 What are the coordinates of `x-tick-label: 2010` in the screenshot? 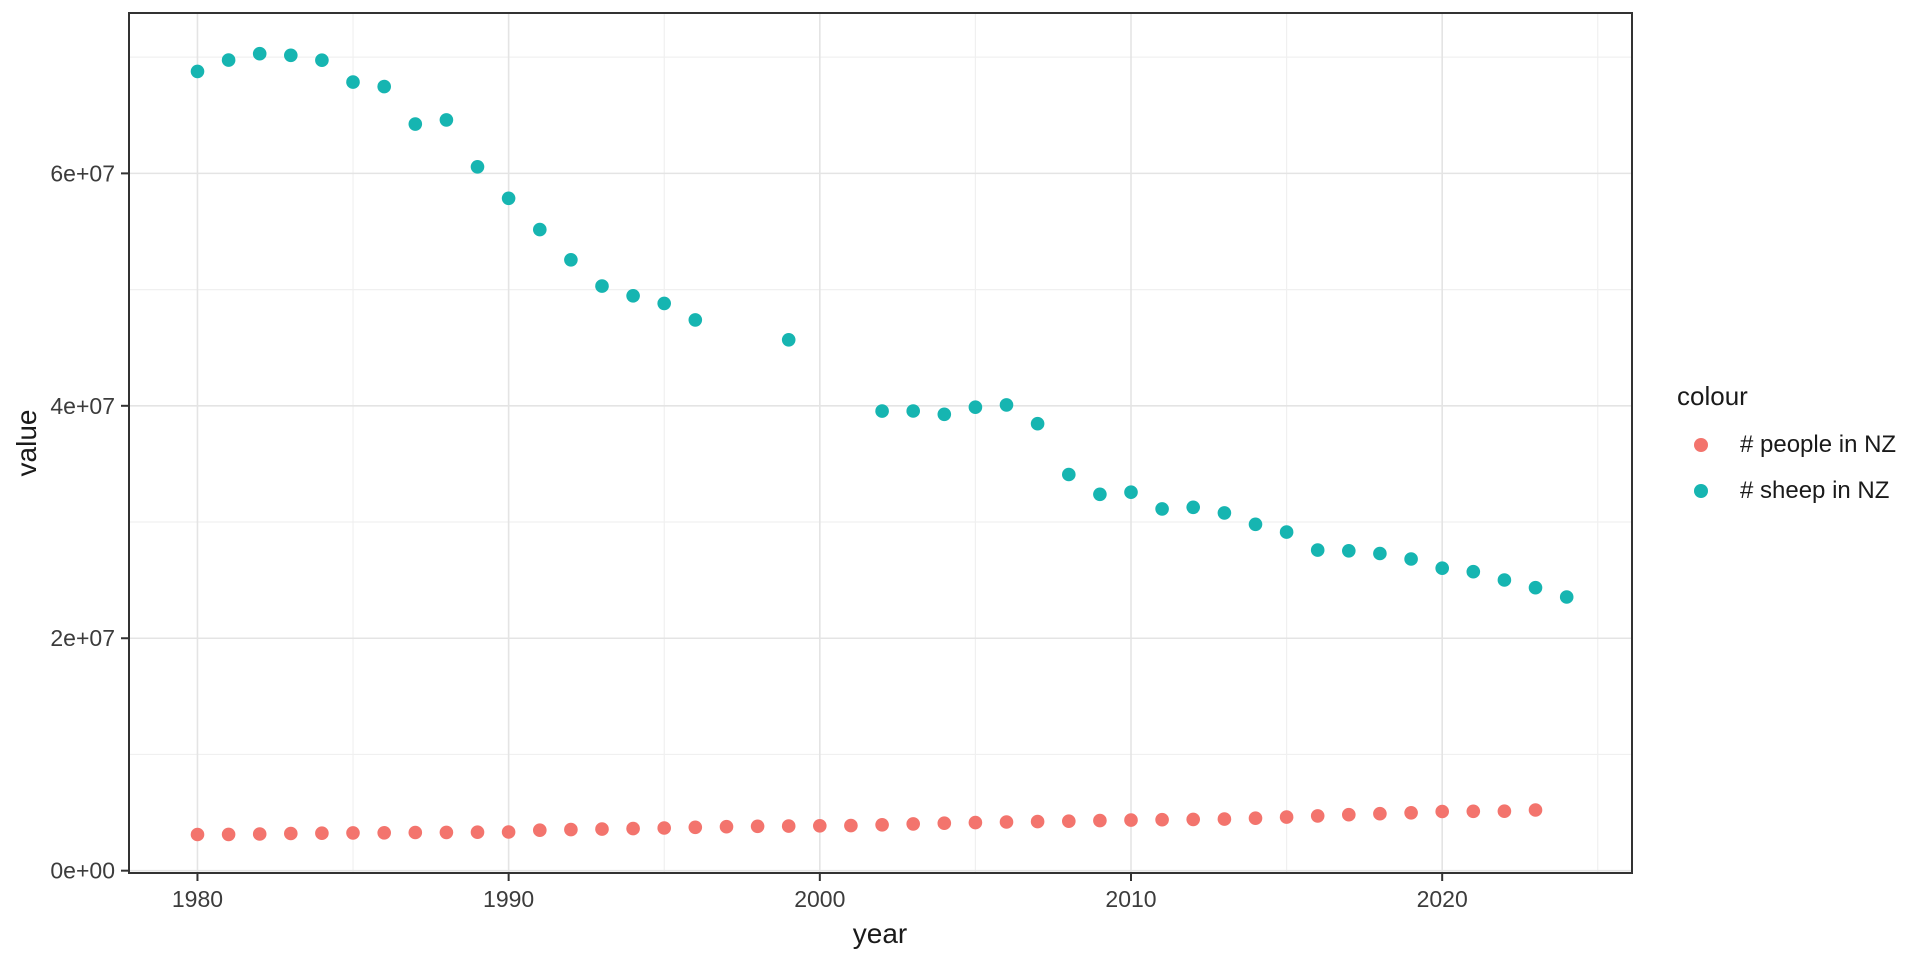 It's located at (1130, 899).